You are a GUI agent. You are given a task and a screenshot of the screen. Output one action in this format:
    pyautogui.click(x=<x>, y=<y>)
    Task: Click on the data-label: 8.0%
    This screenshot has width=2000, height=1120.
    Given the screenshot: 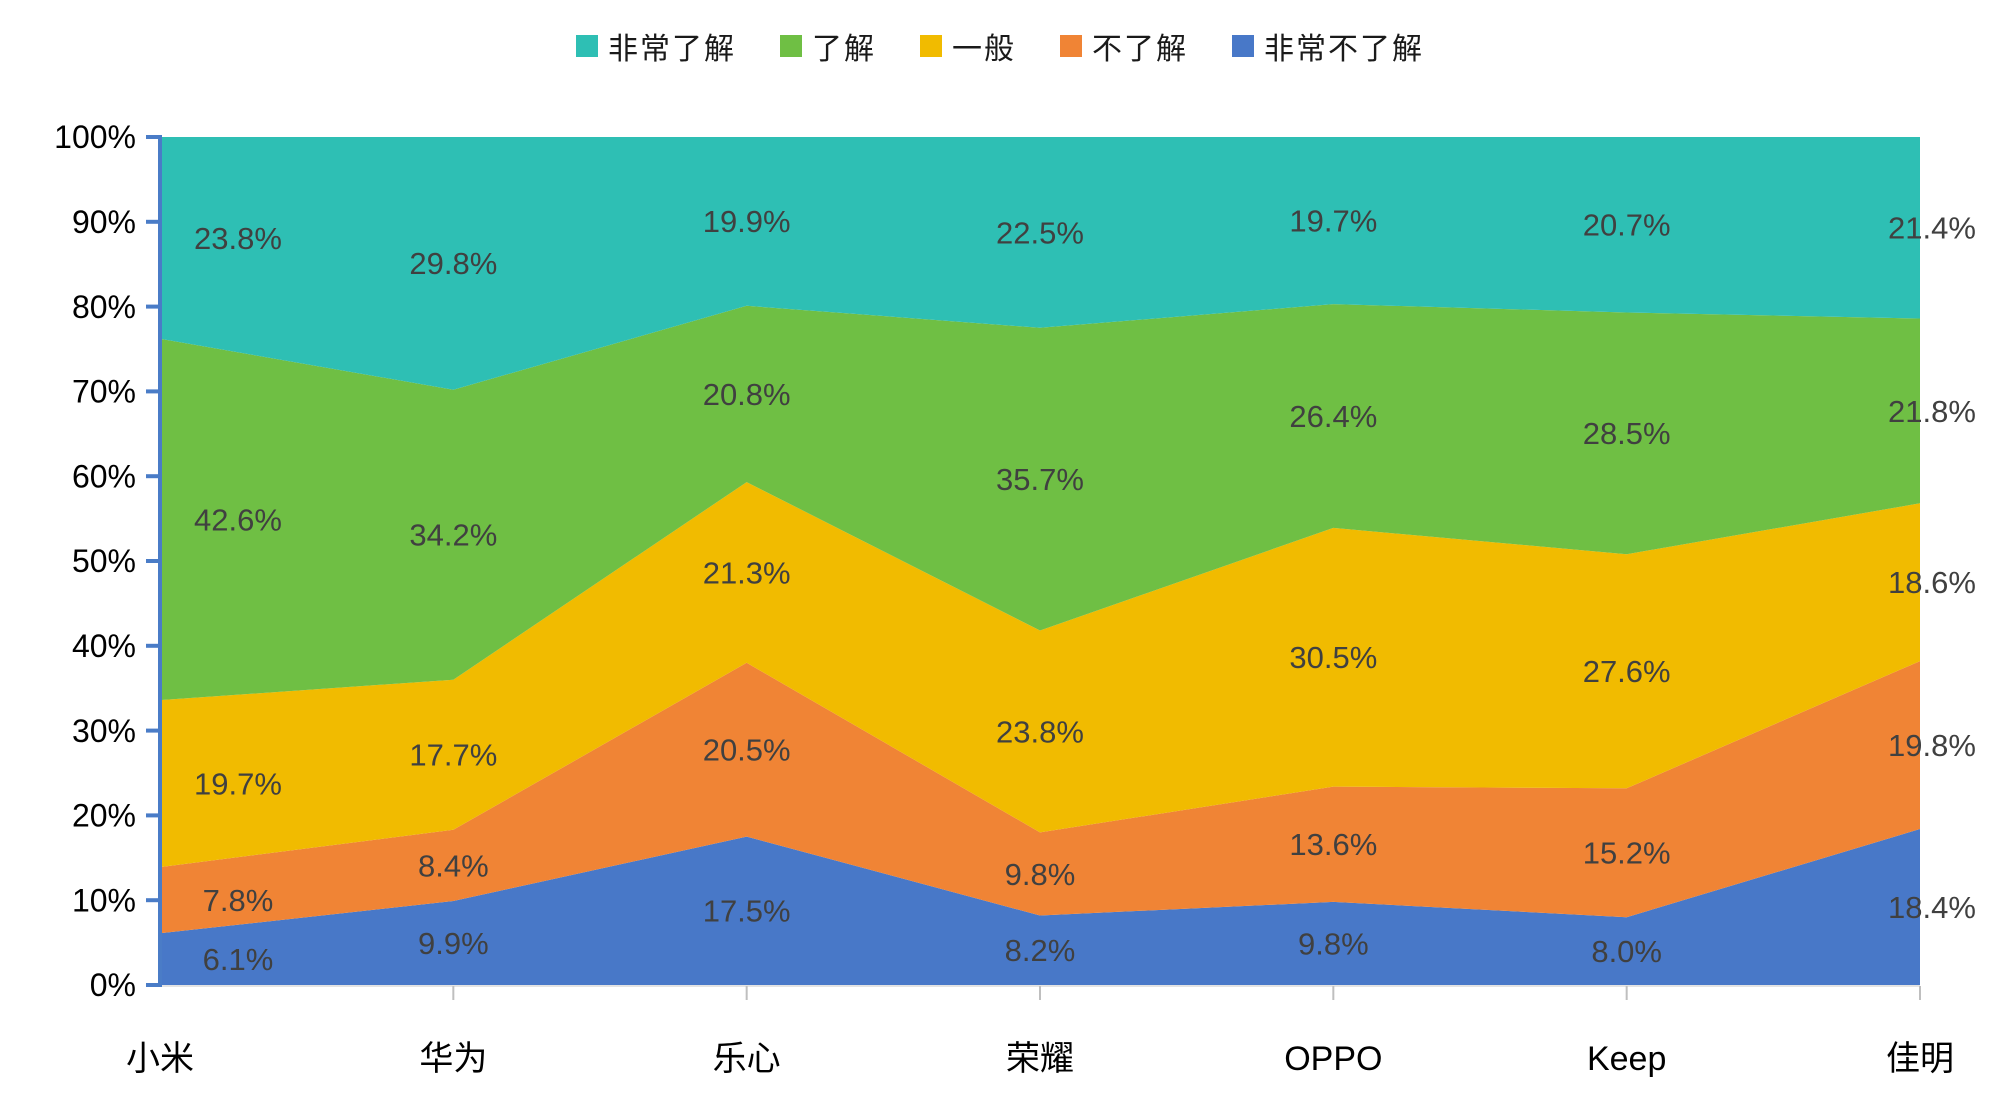 What is the action you would take?
    pyautogui.click(x=1626, y=951)
    